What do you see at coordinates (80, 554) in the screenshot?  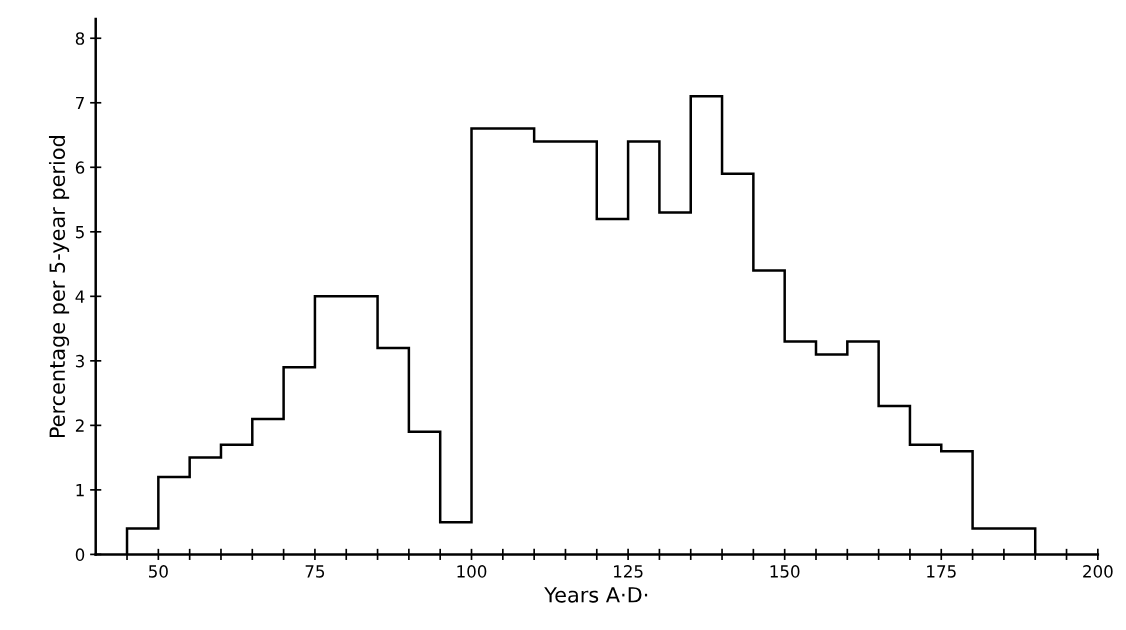 I see `y-tick-label: 0` at bounding box center [80, 554].